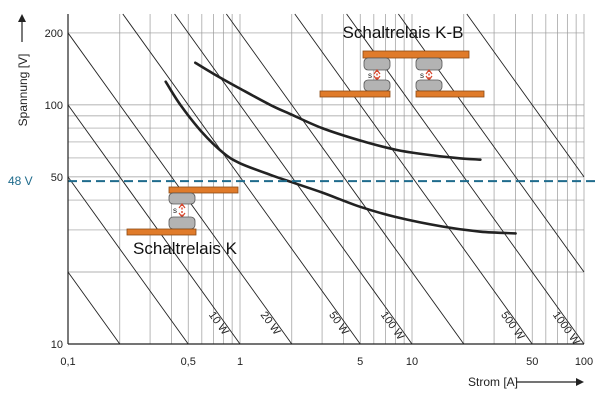  Describe the element at coordinates (429, 85) in the screenshot. I see `kb-fixed-tip-right` at that location.